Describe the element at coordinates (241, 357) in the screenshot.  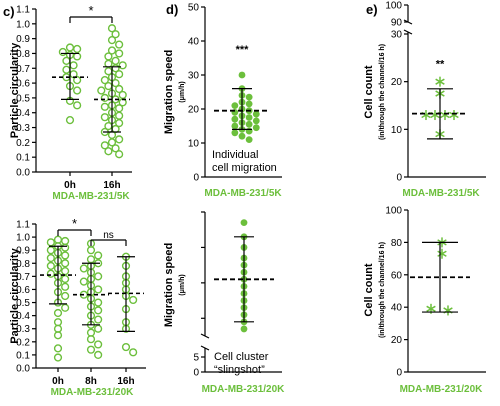
I see `annotation-line: Cell cluster` at that location.